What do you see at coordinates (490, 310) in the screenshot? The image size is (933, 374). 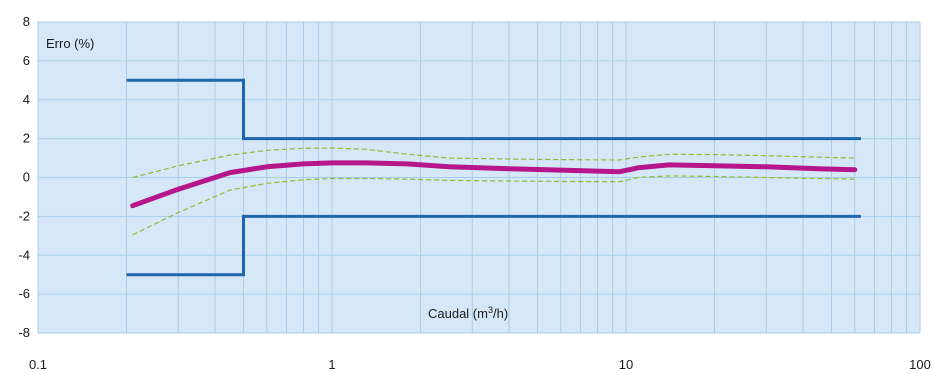 I see `x-axis-label-sup: 3` at bounding box center [490, 310].